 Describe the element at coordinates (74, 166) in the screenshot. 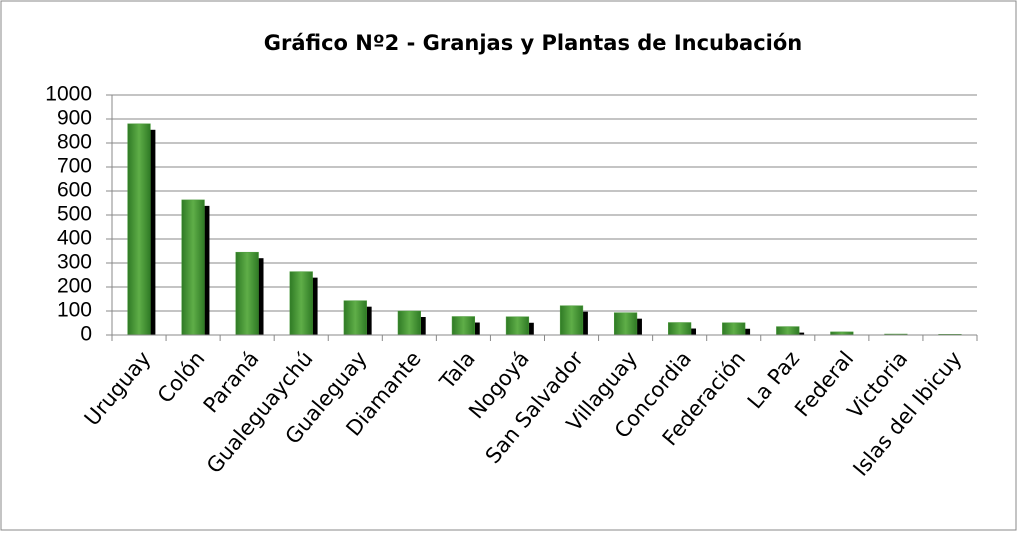

I see `y-tick-label: 700` at that location.